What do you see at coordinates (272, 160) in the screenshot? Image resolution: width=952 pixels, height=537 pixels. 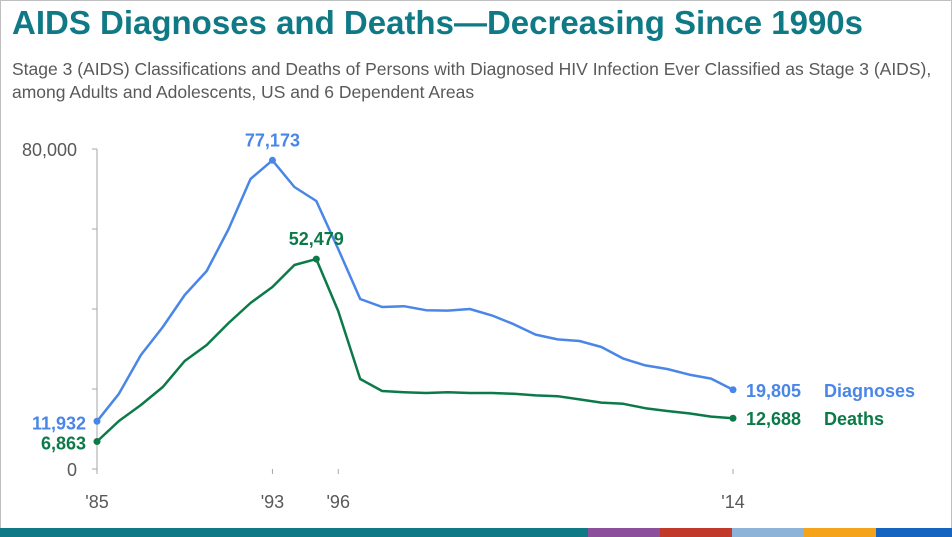 I see `data-point-peak-diagnoses` at bounding box center [272, 160].